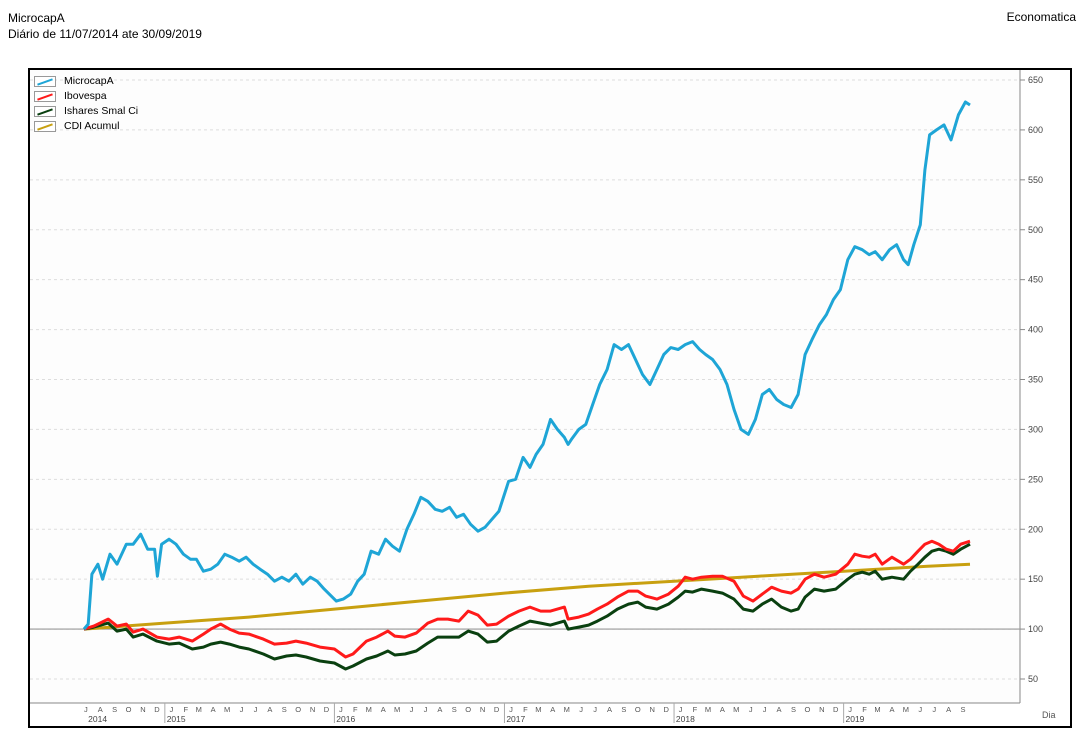 The height and width of the screenshot is (745, 1086). I want to click on legend-item: MicrocapA, so click(86, 81).